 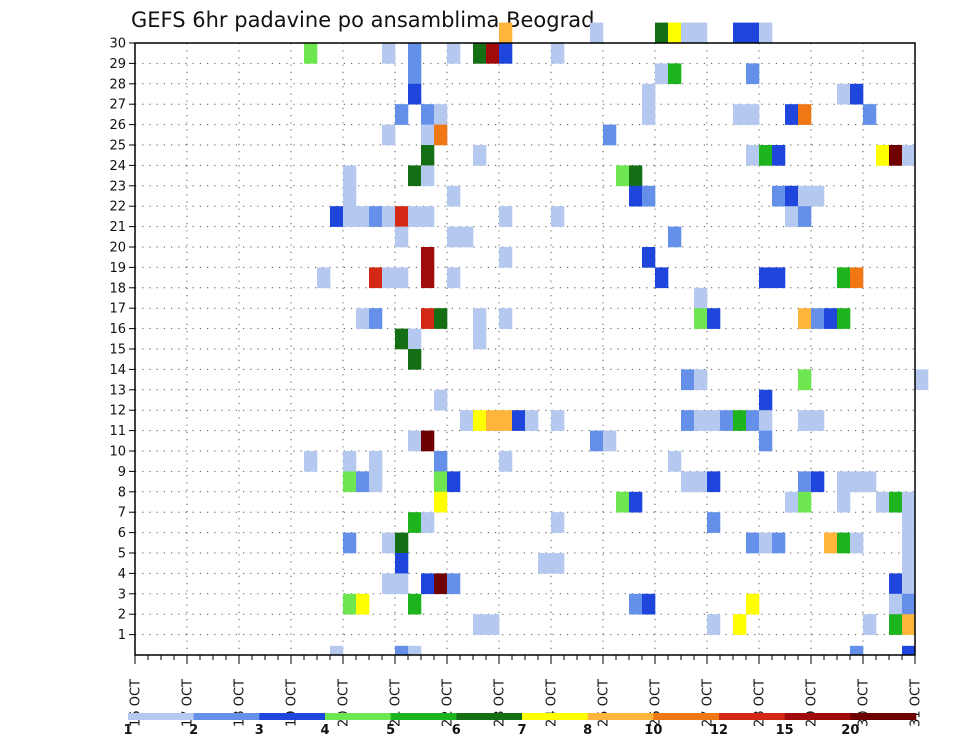 I want to click on colorbar-label: 2, so click(x=193, y=730).